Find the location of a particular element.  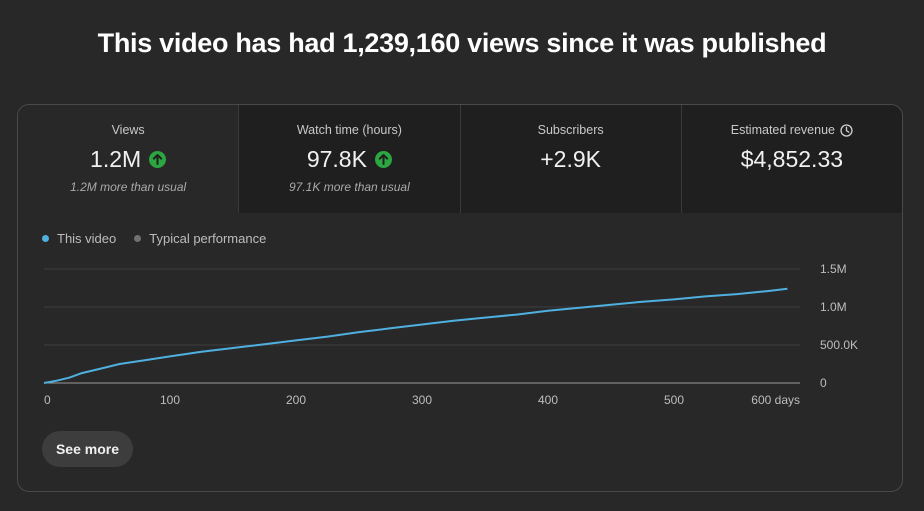

tab-subtext: 97.1K more than usual is located at coordinates (349, 187).